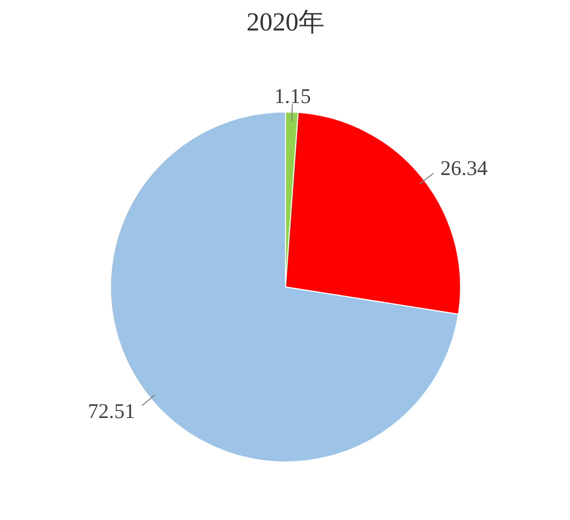  What do you see at coordinates (285, 22) in the screenshot?
I see `chart-title: 2020年` at bounding box center [285, 22].